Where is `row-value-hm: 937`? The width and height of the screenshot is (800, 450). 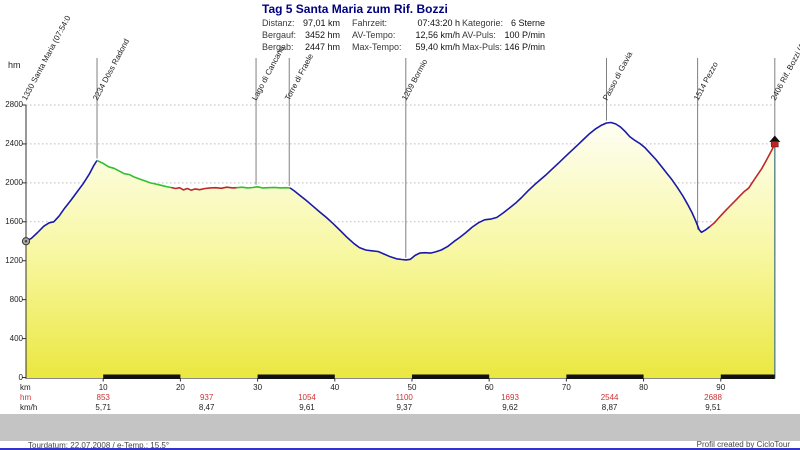 row-value-hm: 937 is located at coordinates (206, 397).